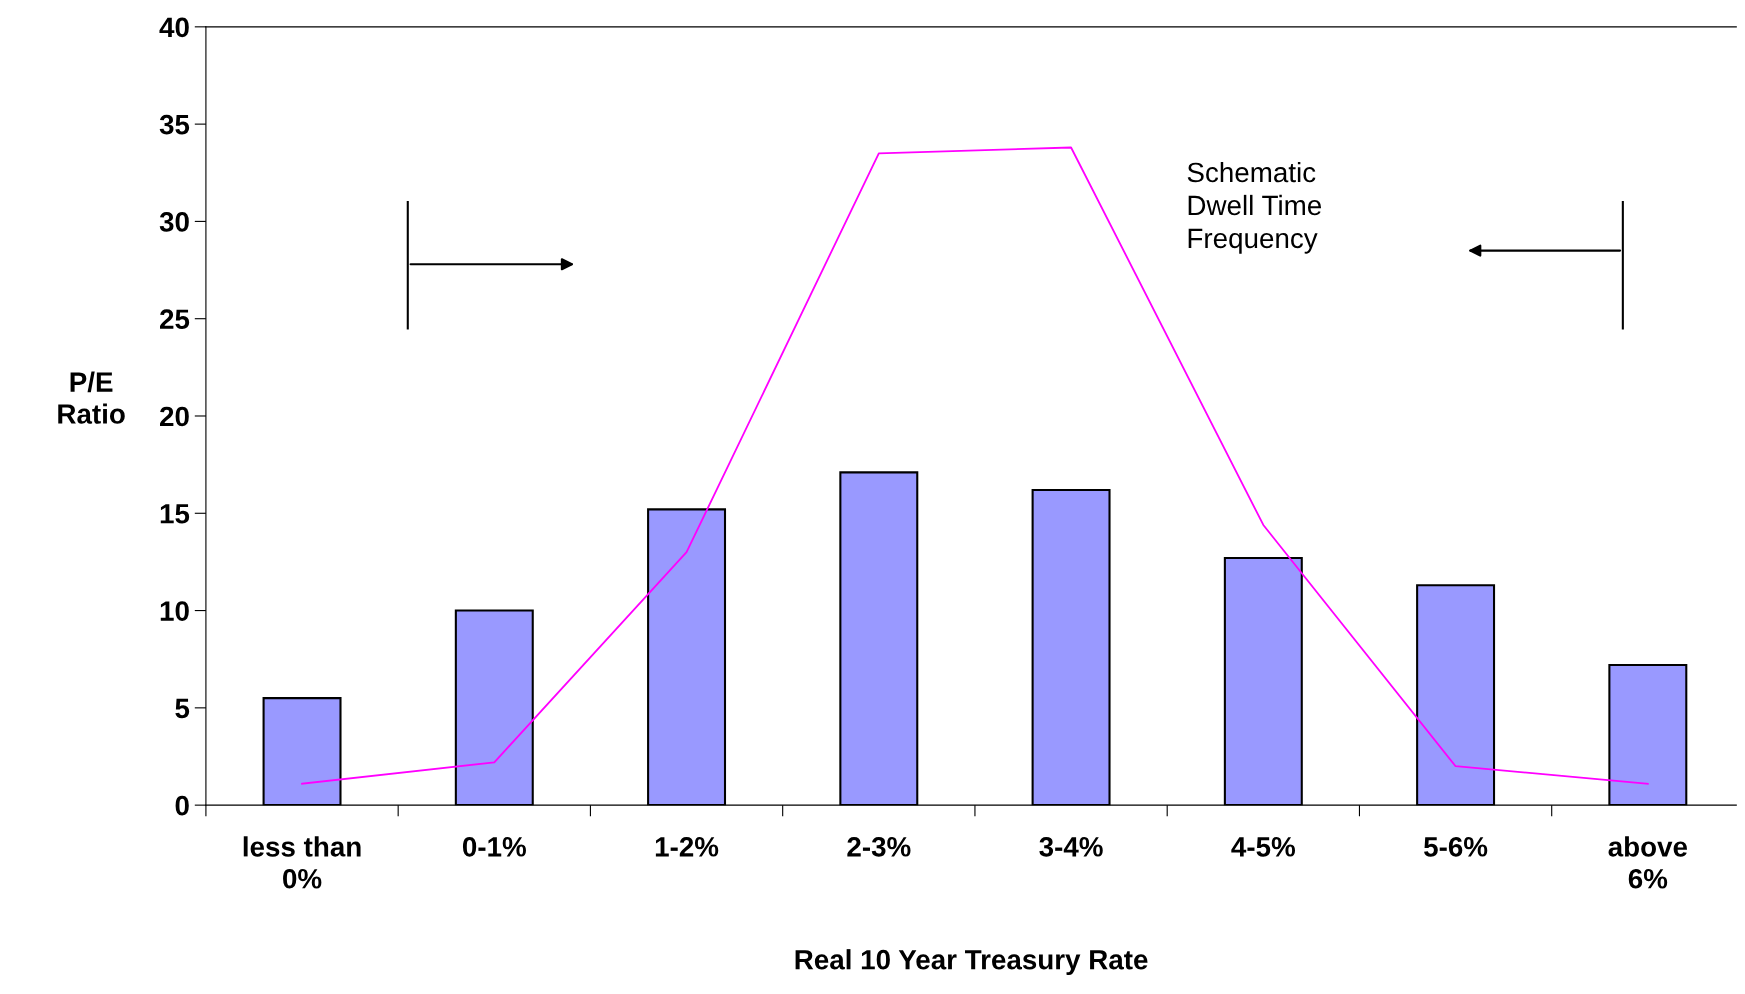  Describe the element at coordinates (1254, 207) in the screenshot. I see `annotation: Schematic Dwell Time Frequency` at that location.